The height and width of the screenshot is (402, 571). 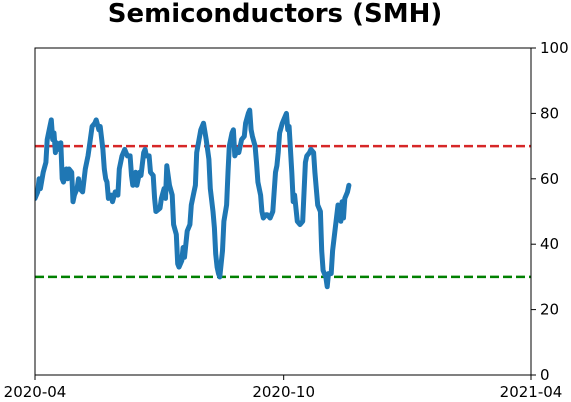 I want to click on x-tick-label: 2020-04, so click(x=35, y=392).